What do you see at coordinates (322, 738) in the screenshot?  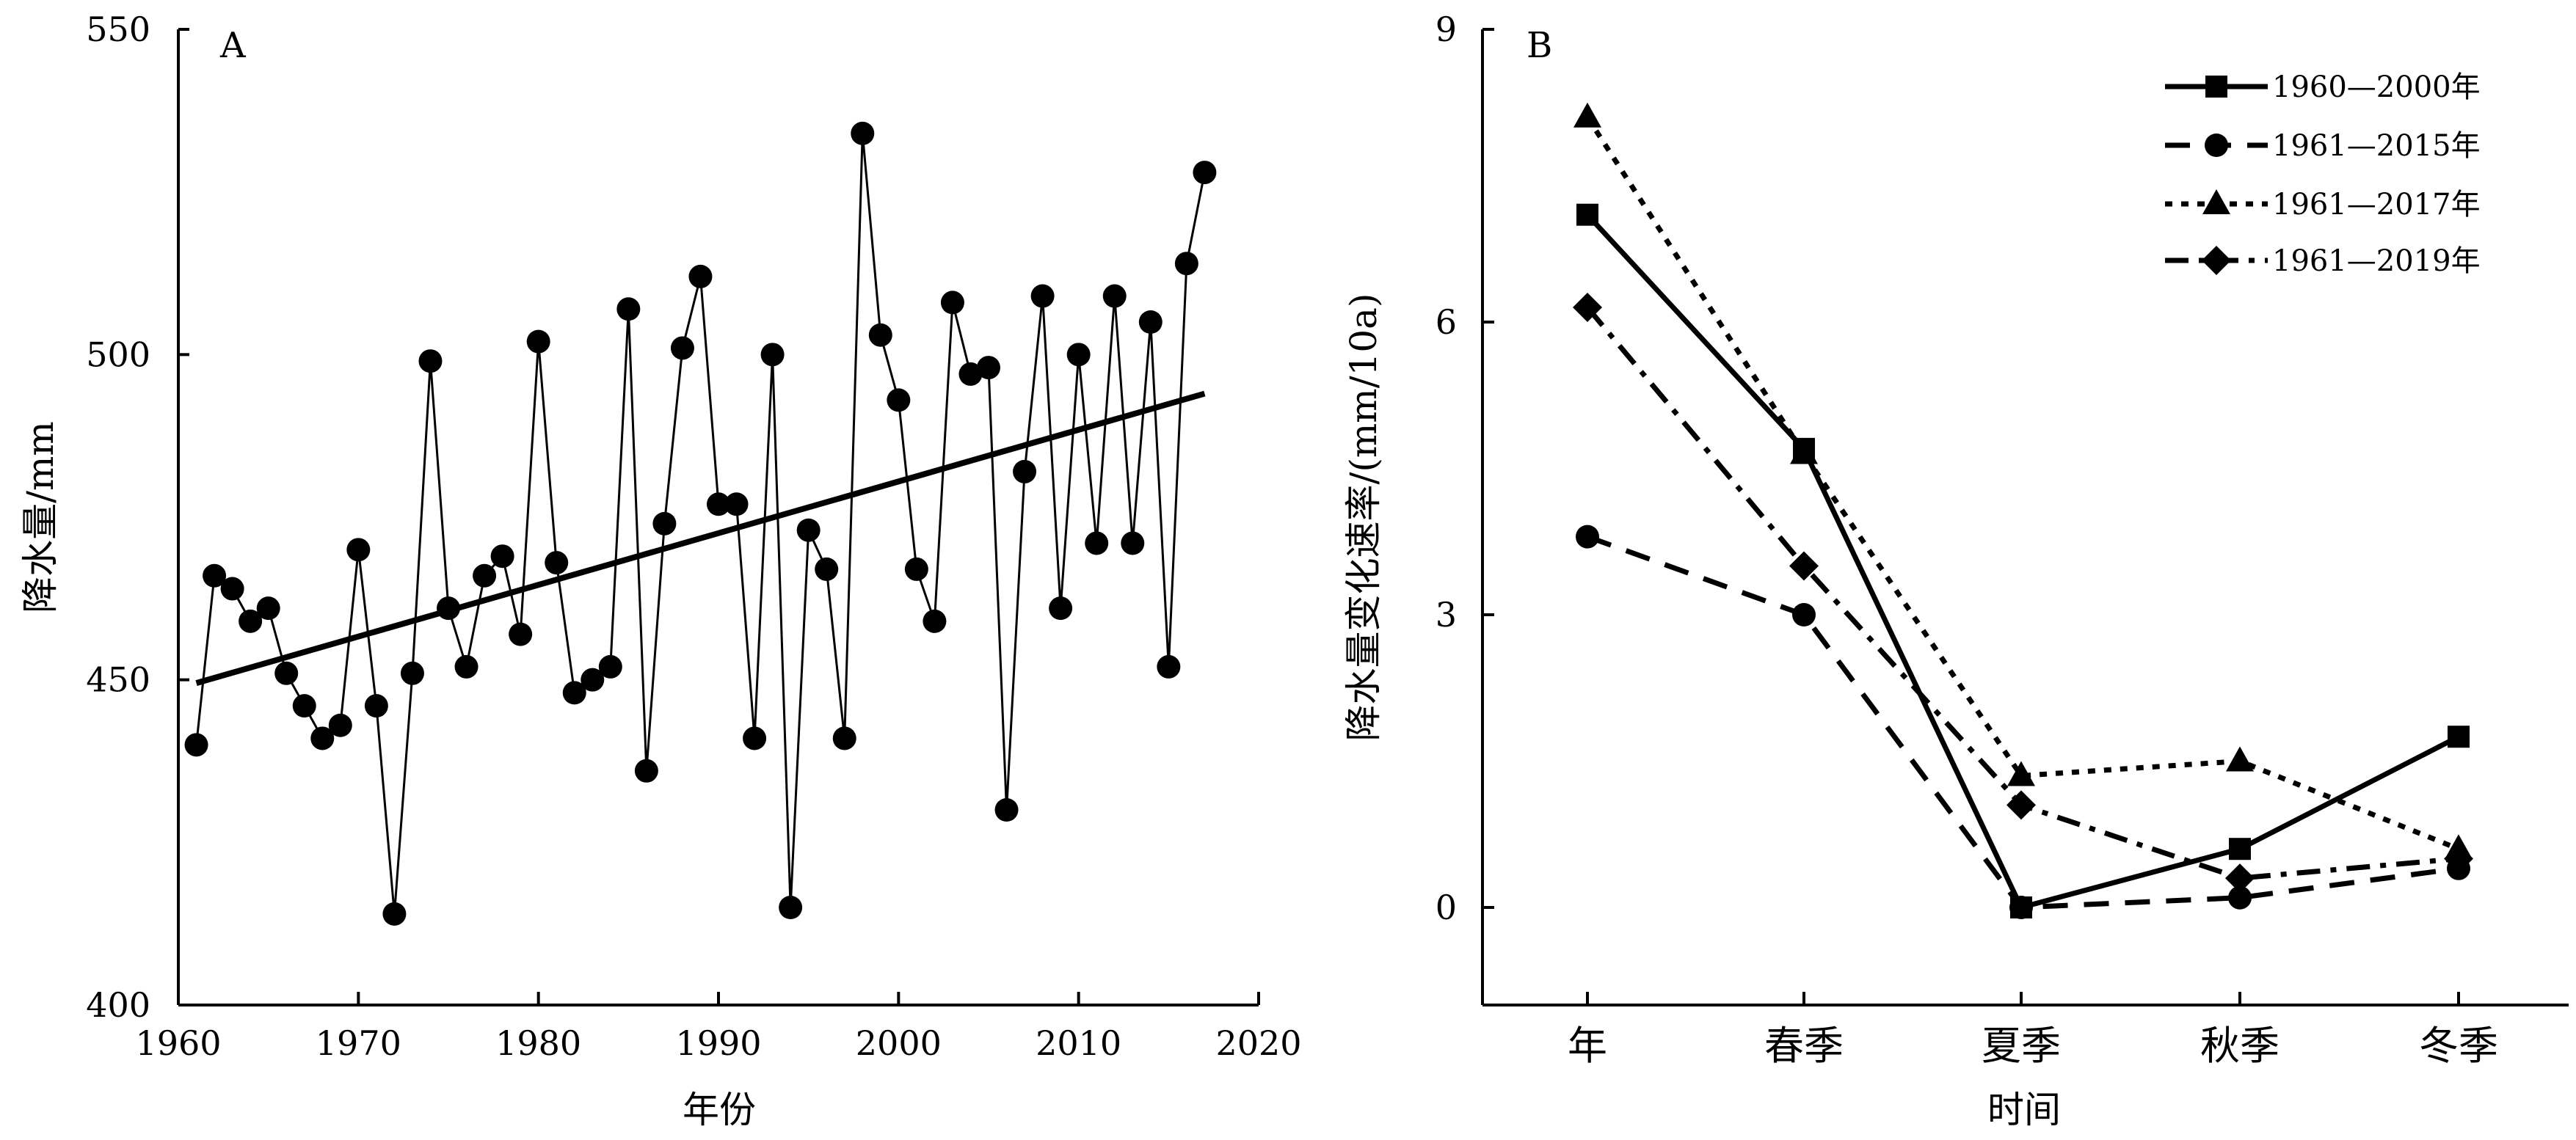 I see `data-point-1968` at bounding box center [322, 738].